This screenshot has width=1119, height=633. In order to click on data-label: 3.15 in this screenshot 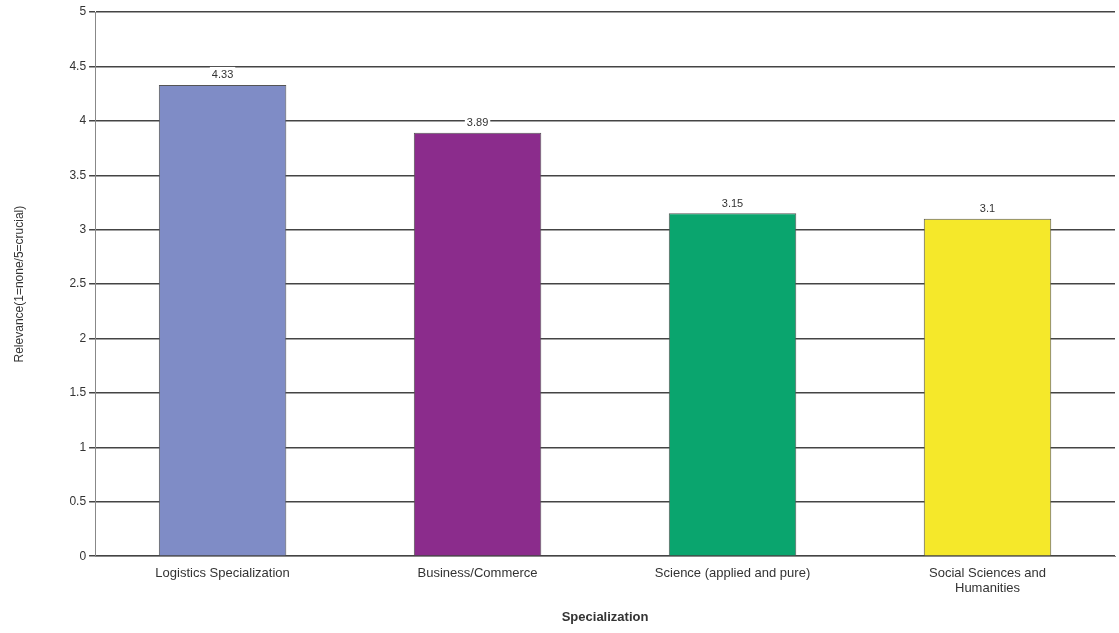, I will do `click(732, 202)`.